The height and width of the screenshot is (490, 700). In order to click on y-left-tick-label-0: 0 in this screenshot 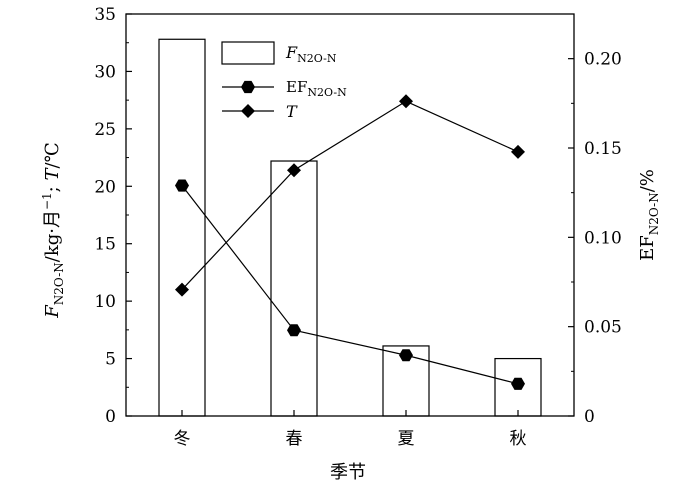, I will do `click(110, 417)`.